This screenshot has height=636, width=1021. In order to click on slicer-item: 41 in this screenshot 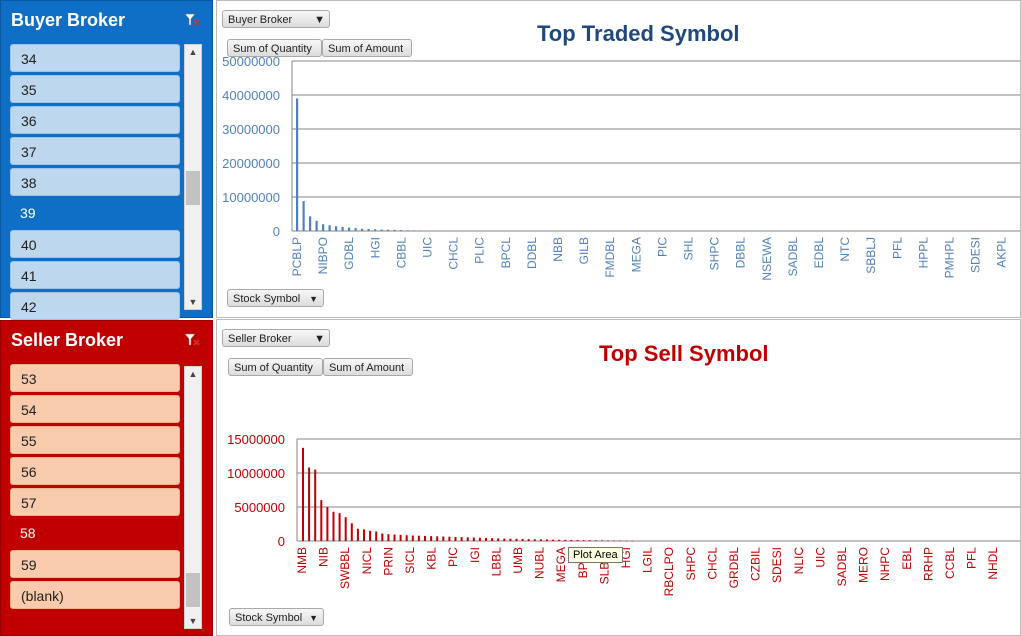, I will do `click(95, 275)`.